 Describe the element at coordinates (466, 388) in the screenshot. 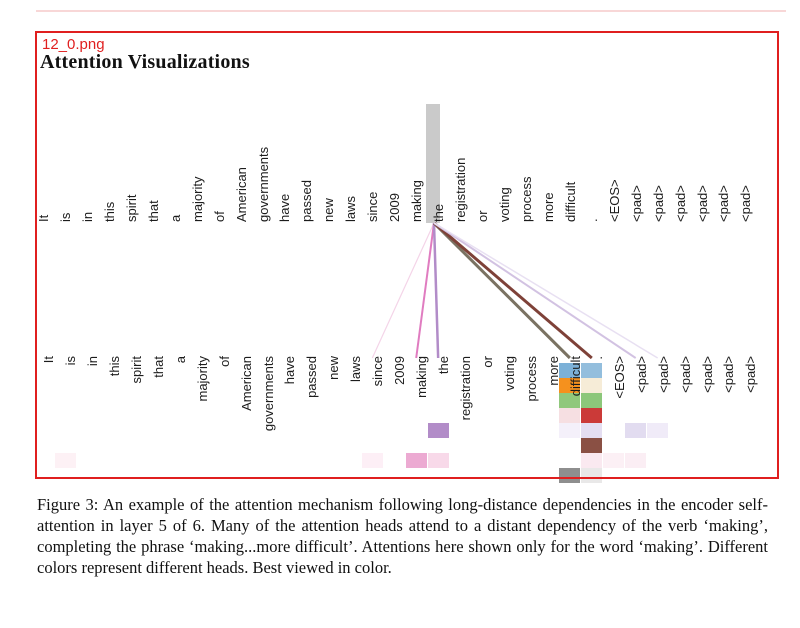

I see `token-label-bottom: registration` at that location.